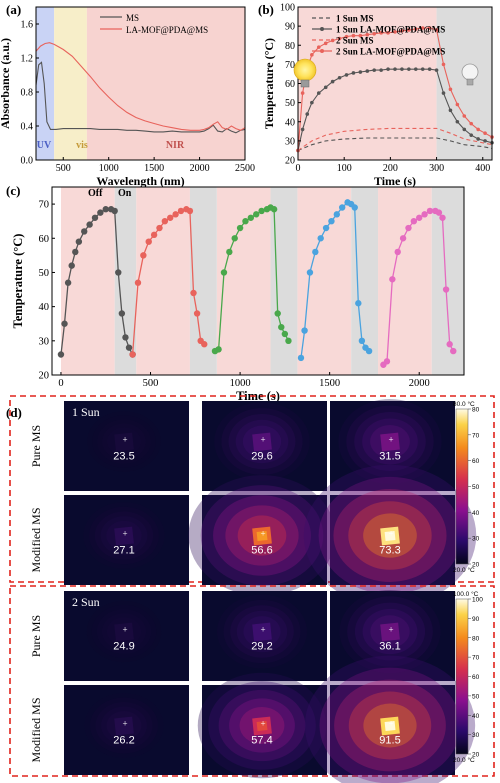  Describe the element at coordinates (245, 168) in the screenshot. I see `x-tick-label: 2500` at that location.